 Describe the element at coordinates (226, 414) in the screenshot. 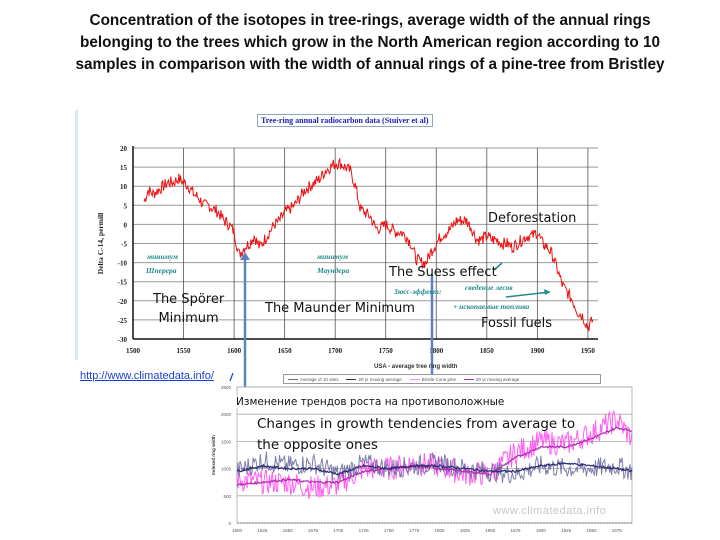

I see `y-tick-label: 2000` at that location.